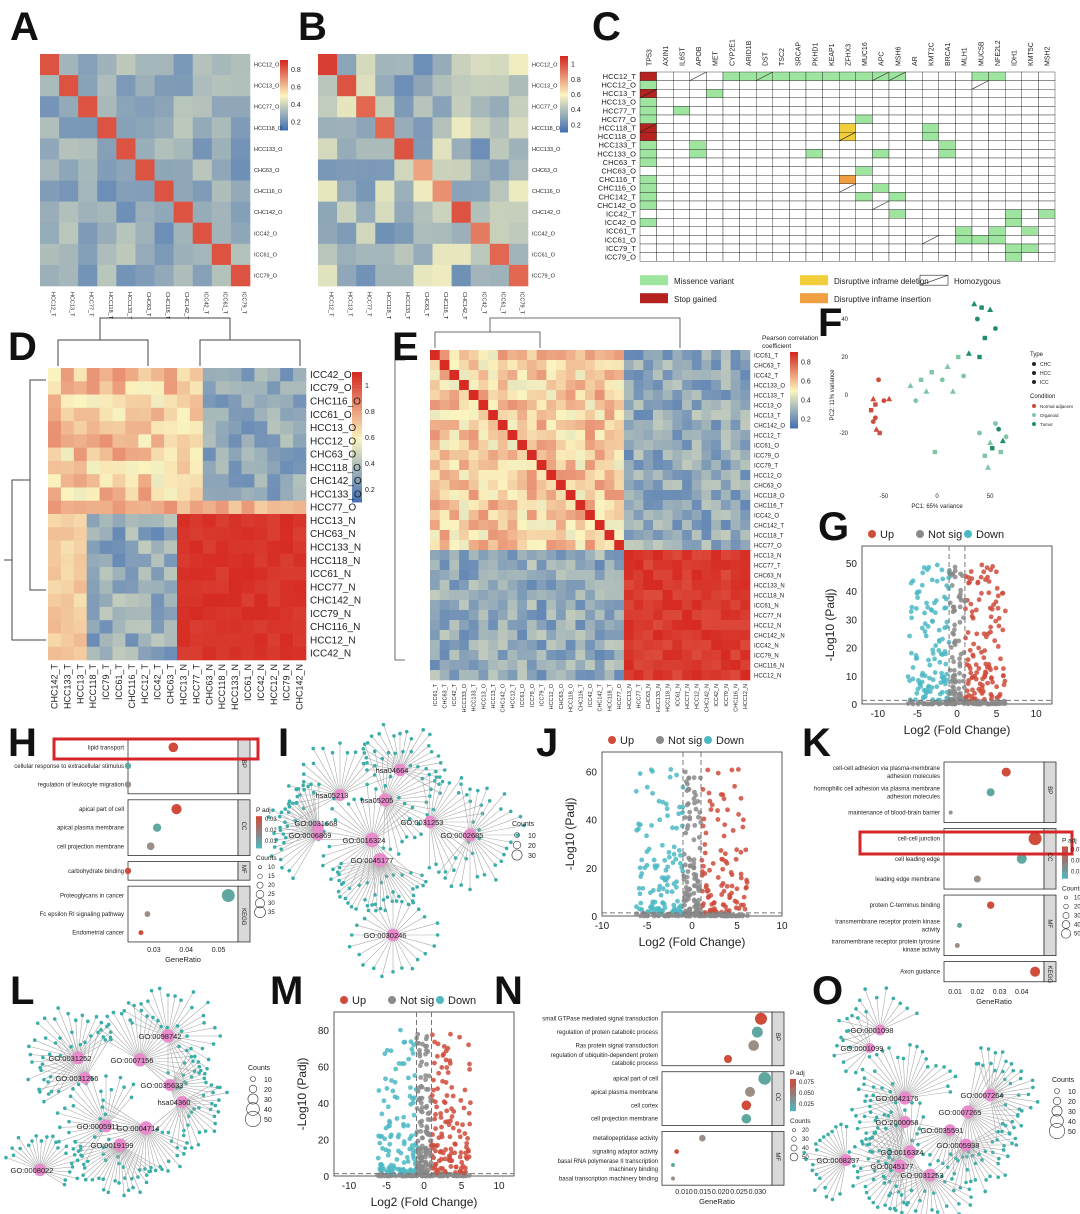 This screenshot has width=1080, height=1214. Describe the element at coordinates (717, 1098) in the screenshot. I see `facet-frame` at that location.